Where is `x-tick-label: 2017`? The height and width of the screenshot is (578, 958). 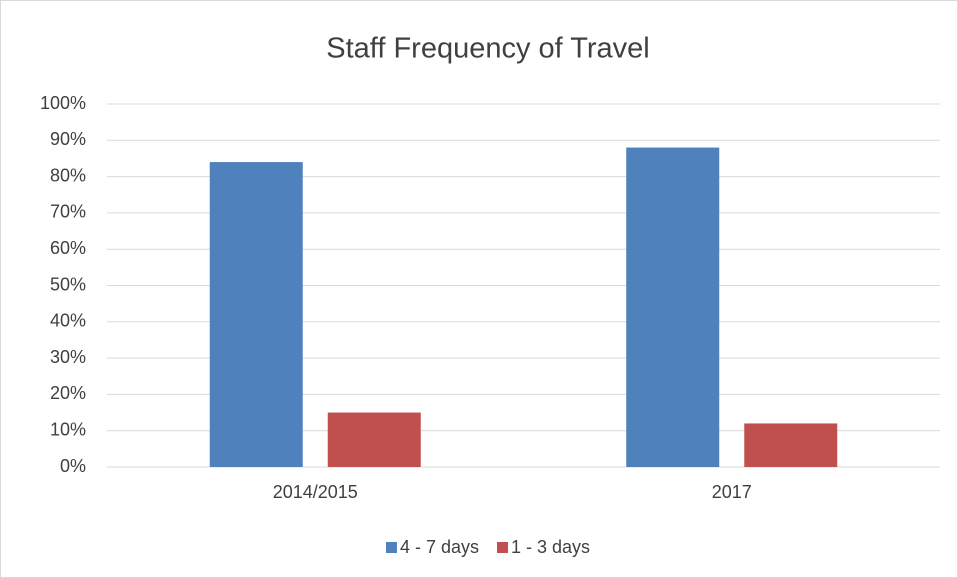 x-tick-label: 2017 is located at coordinates (732, 492).